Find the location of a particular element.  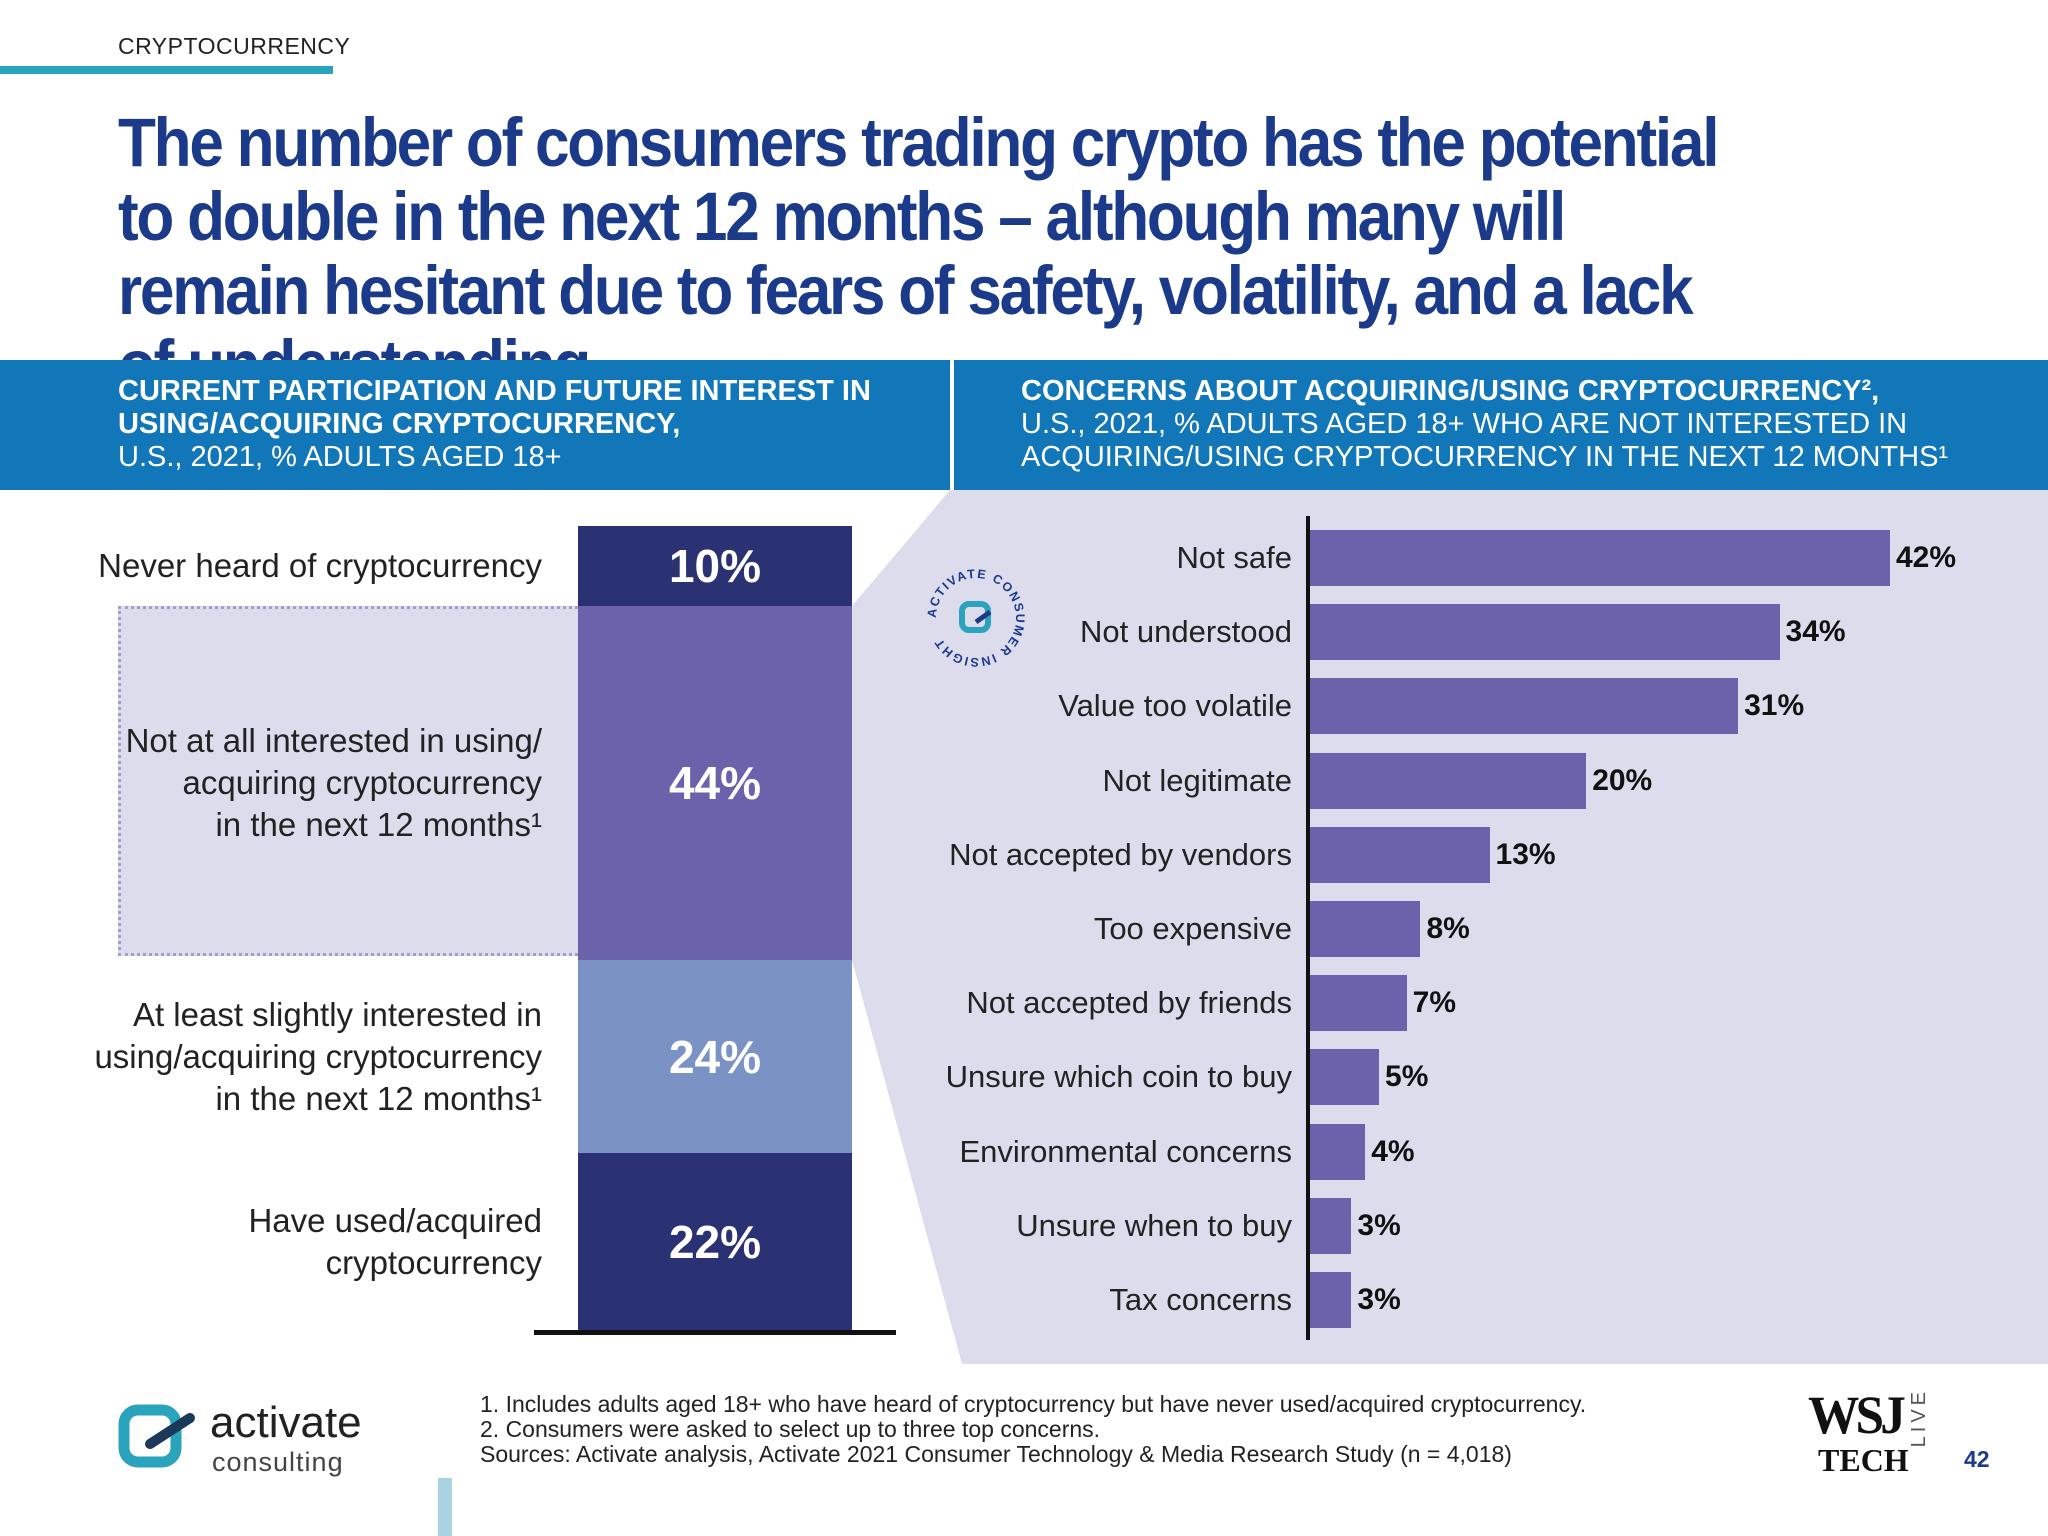

stack-segment: 44% is located at coordinates (715, 783).